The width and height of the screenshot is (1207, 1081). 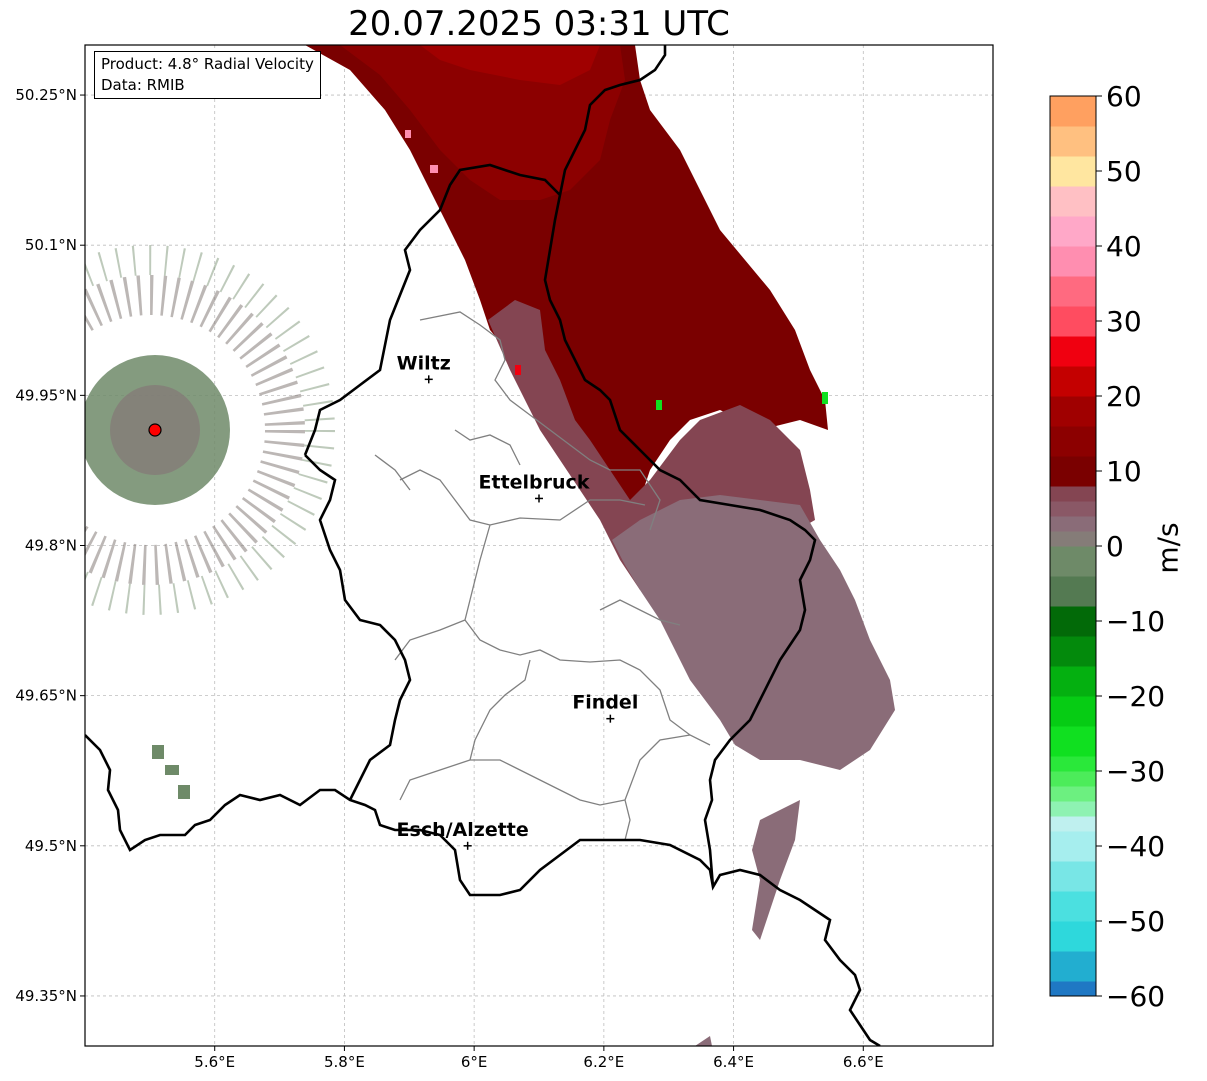 What do you see at coordinates (46, 696) in the screenshot?
I see `y-tick-label: 49.65°N` at bounding box center [46, 696].